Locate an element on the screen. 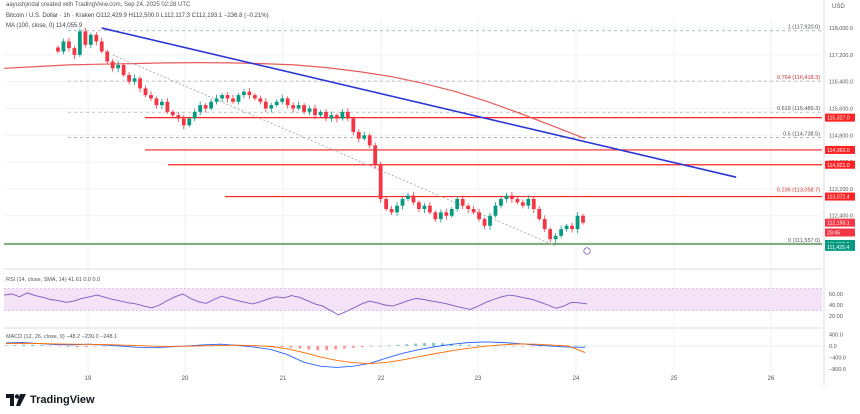 Image resolution: width=860 pixels, height=414 pixels. time-tick-label: 25 is located at coordinates (674, 379).